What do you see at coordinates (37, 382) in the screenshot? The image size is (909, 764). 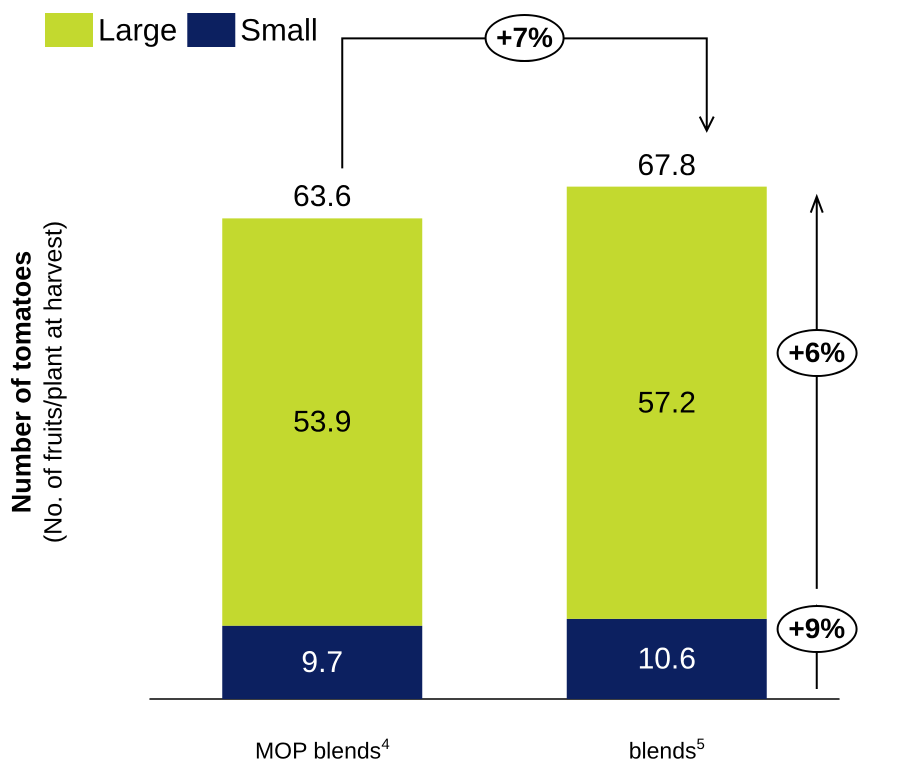 I see `y-axis-title: Number of tomatoes (No. of fruits/plant at harvest)` at bounding box center [37, 382].